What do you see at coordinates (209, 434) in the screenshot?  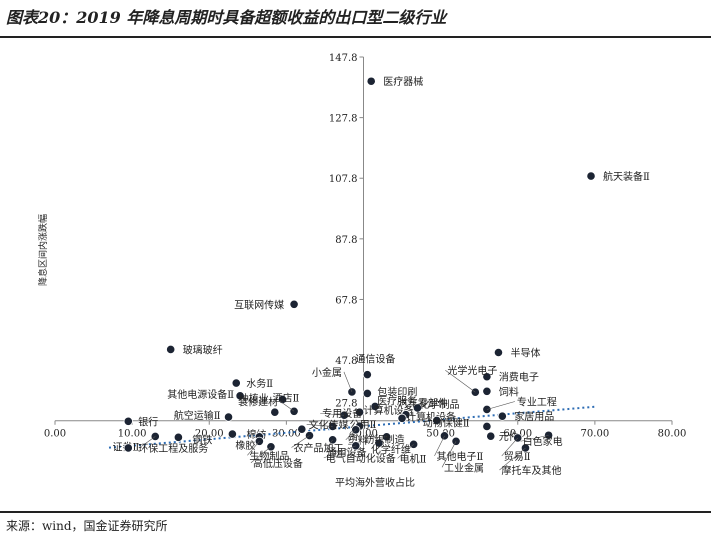 I see `x-tick-label: 20.00` at bounding box center [209, 434].